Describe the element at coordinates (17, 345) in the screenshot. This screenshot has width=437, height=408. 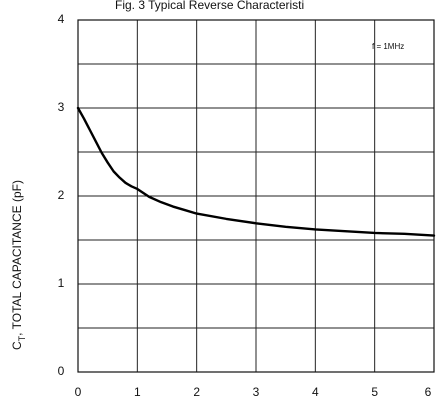
I see `y-axis-label-main: C` at that location.